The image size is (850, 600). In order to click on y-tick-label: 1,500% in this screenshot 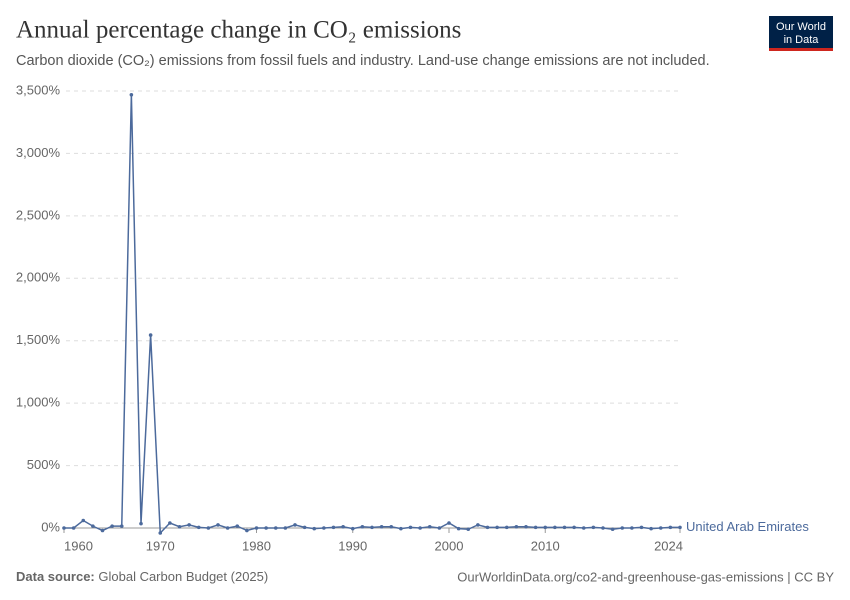, I will do `click(38, 339)`.